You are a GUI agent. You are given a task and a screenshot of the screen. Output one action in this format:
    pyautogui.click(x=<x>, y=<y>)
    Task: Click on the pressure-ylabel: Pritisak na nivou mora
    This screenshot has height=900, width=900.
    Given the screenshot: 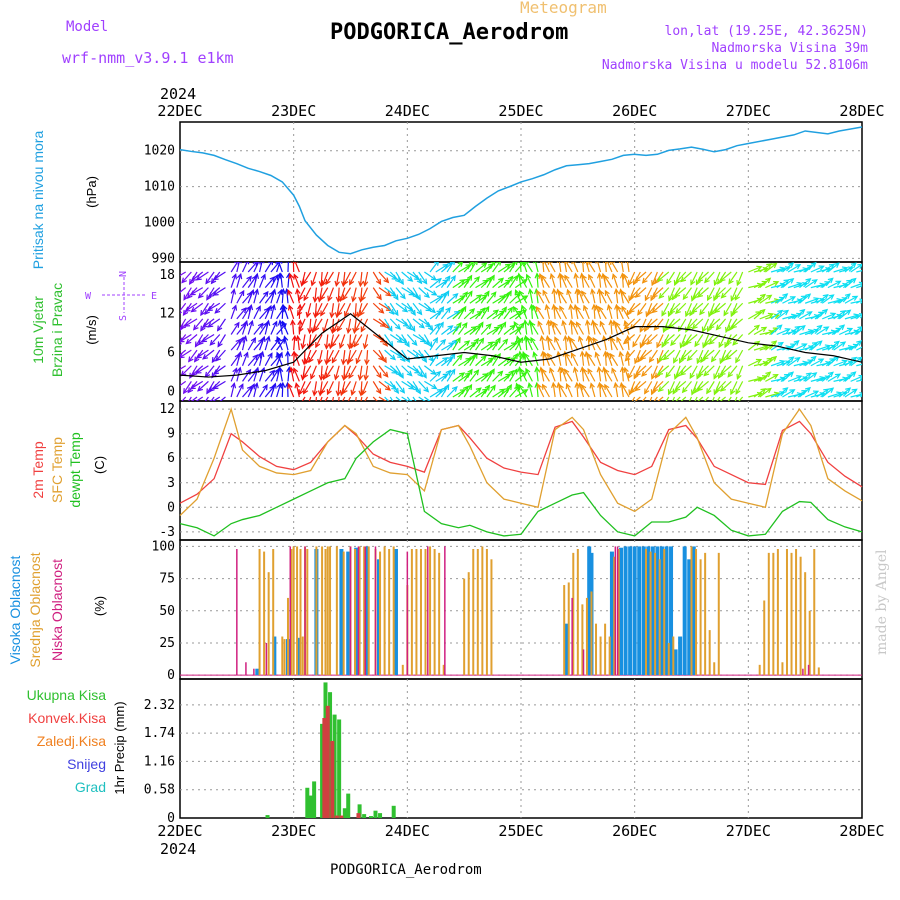 What is the action you would take?
    pyautogui.click(x=38, y=200)
    